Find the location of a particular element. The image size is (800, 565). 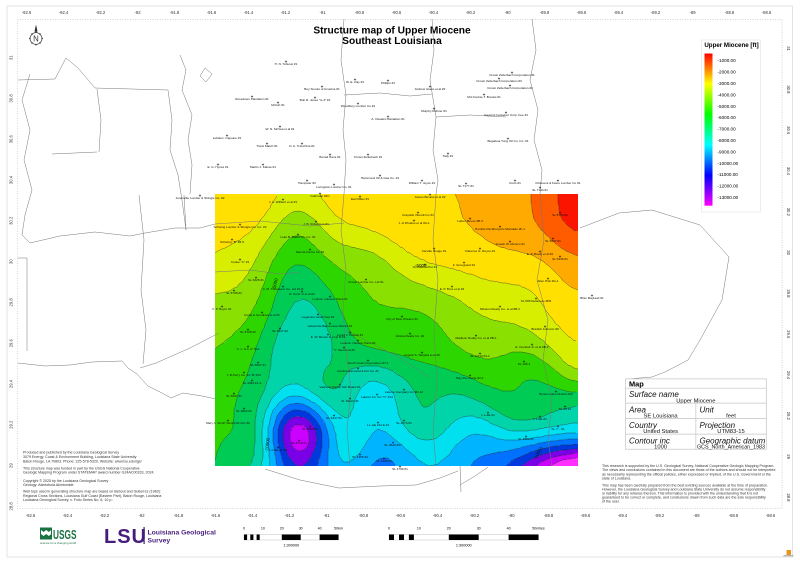

svg-text: Contour inc is located at coordinates (649, 441).